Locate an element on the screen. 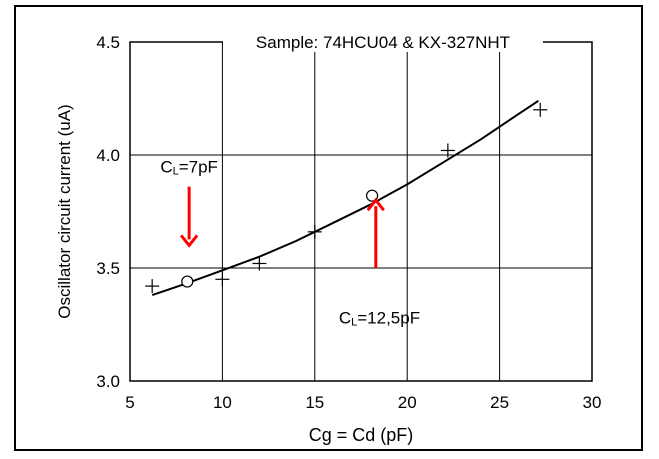 This screenshot has height=459, width=659. y-axis-label: Oscillator circuit current (uA) is located at coordinates (64, 211).